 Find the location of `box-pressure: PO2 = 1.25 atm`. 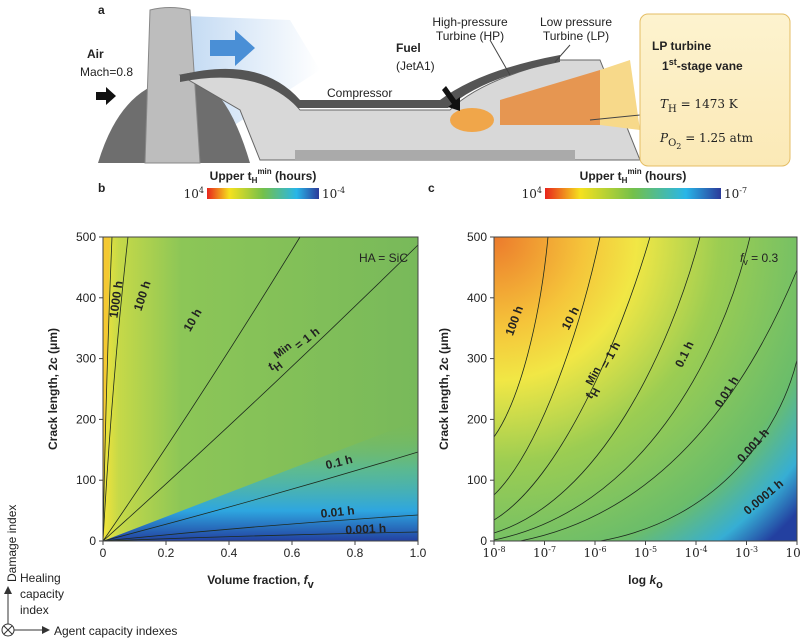

box-pressure: PO2 = 1.25 atm is located at coordinates (706, 141).